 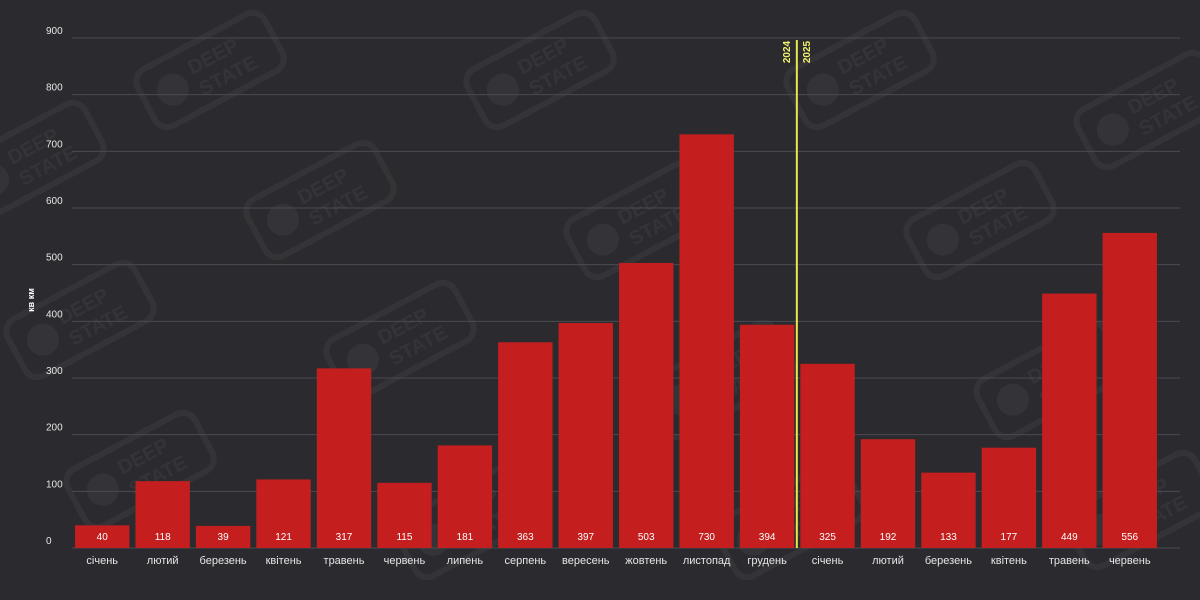 I want to click on bar-value-label: 39, so click(x=224, y=537).